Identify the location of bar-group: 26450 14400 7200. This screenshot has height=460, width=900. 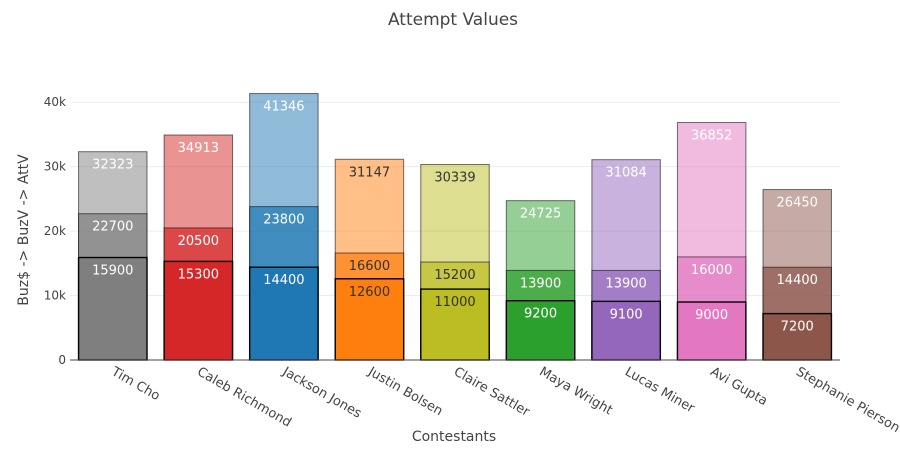
(797, 275).